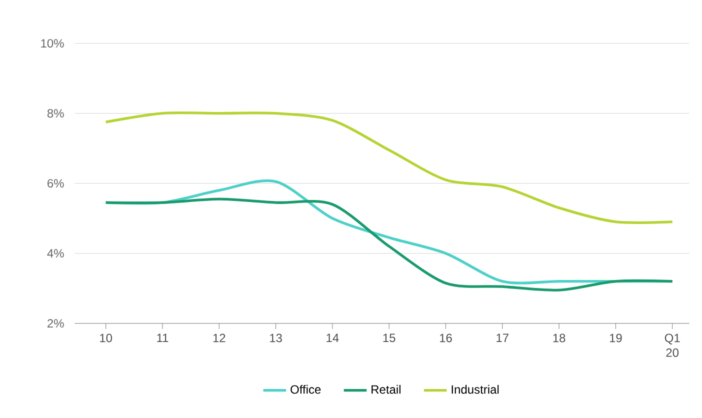 This screenshot has width=702, height=418. Describe the element at coordinates (56, 183) in the screenshot. I see `y-tick-label: 6%` at that location.